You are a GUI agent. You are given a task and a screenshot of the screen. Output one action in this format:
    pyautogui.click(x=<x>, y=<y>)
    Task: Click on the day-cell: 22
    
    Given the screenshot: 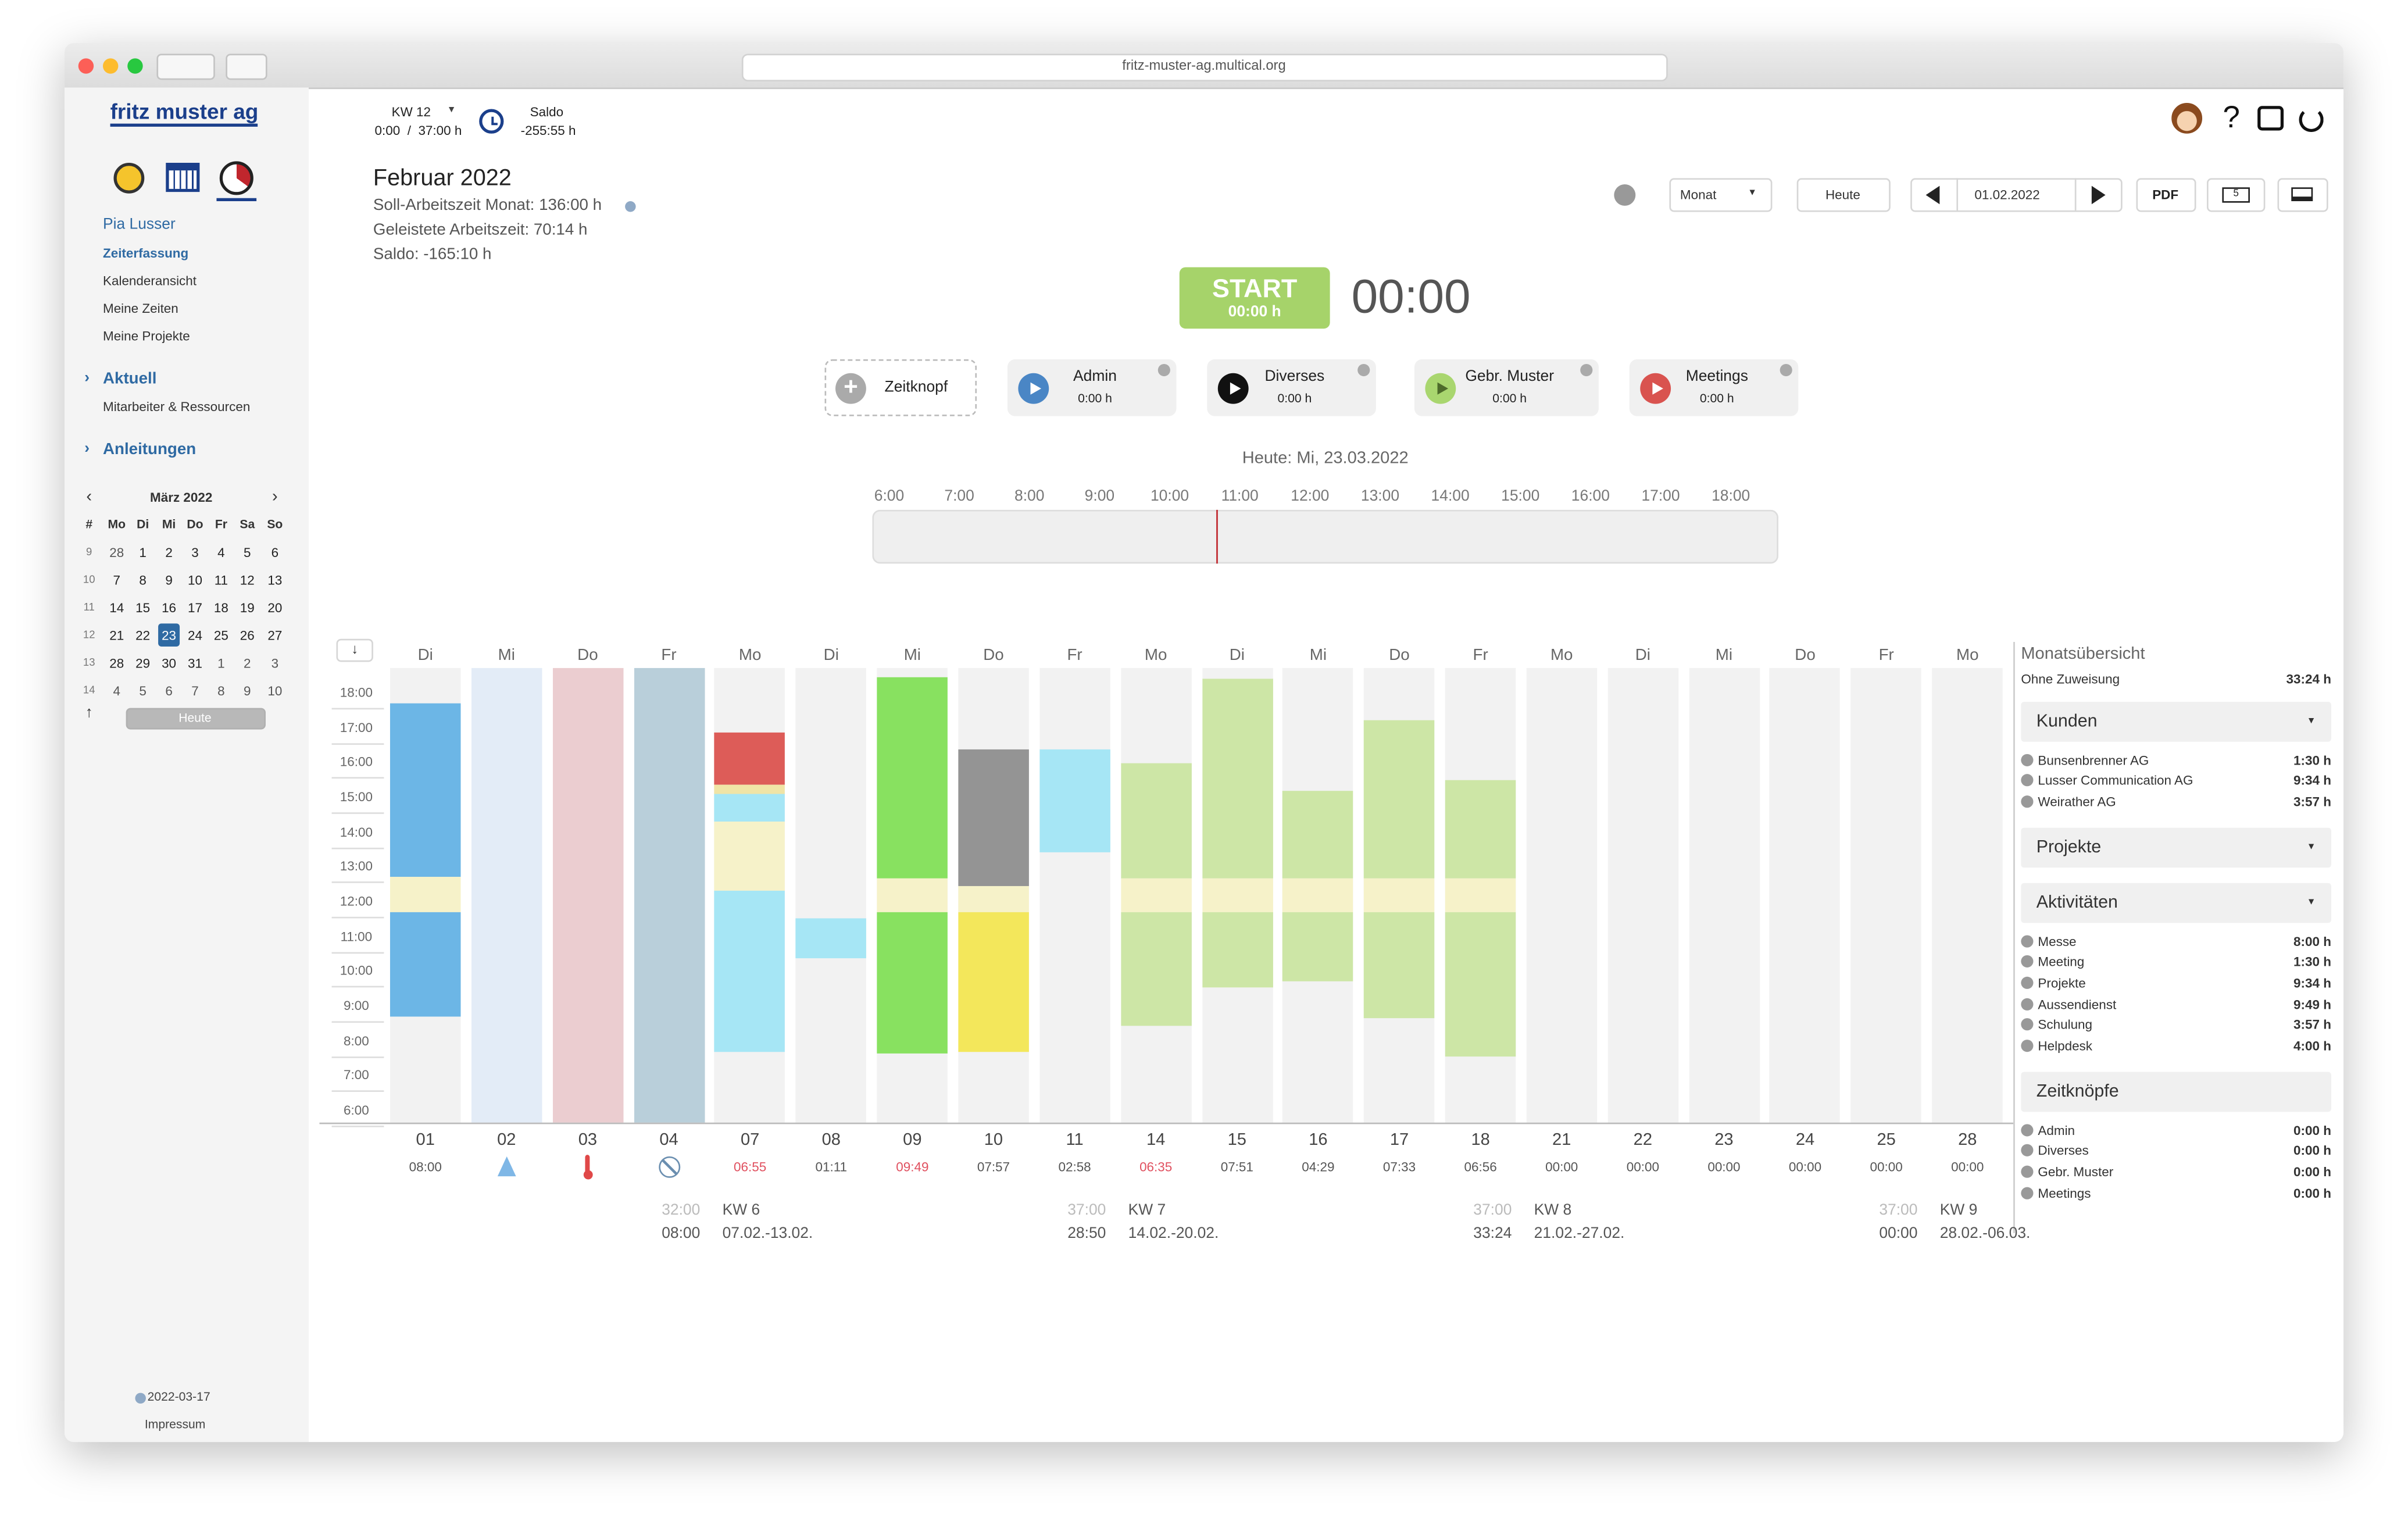 What is the action you would take?
    pyautogui.click(x=143, y=635)
    